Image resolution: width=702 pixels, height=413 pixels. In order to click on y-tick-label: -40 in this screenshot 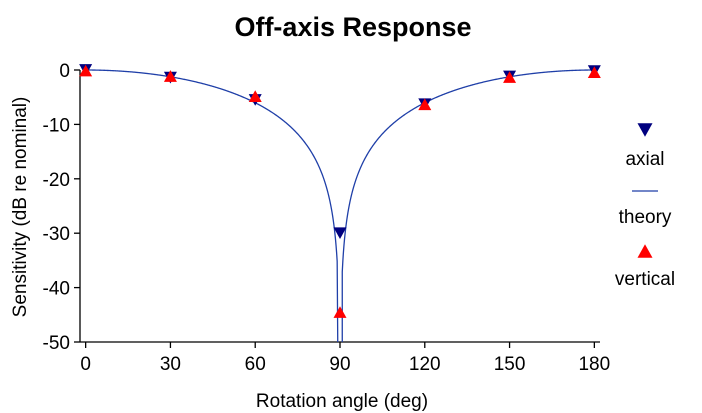, I will do `click(56, 289)`.